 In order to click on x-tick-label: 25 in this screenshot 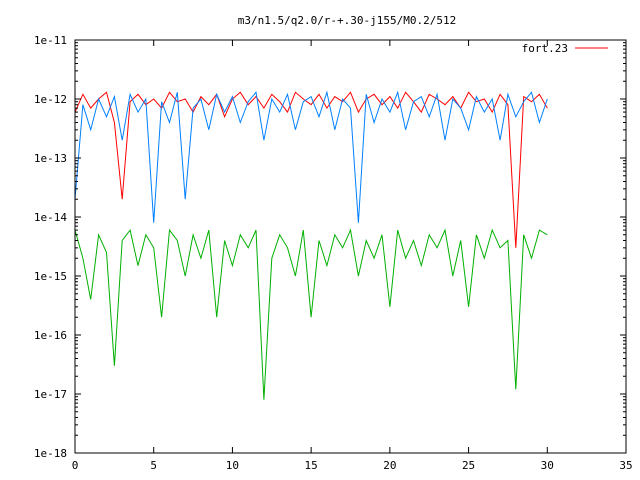, I will do `click(468, 465)`.